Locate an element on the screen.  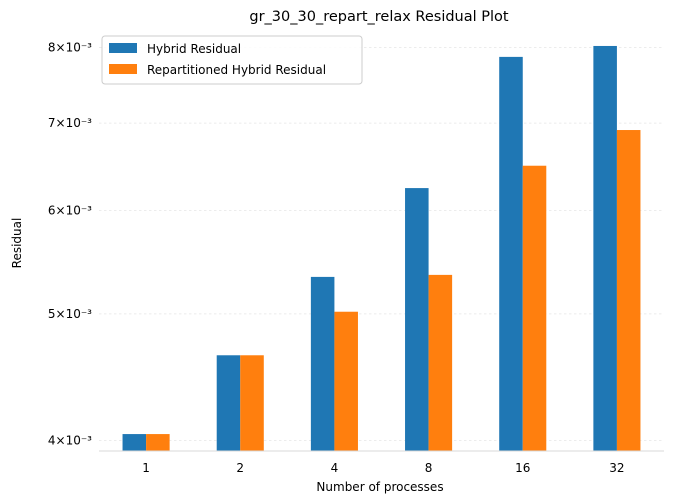
y-tick-label: 4×10⁻³ is located at coordinates (70, 440).